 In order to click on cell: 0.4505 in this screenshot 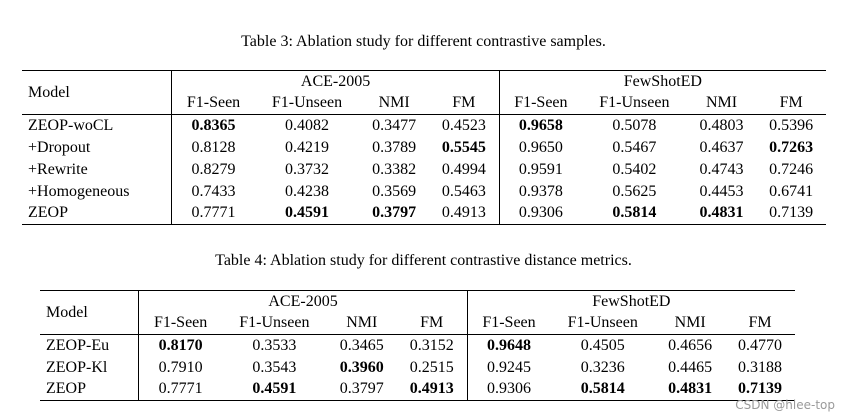, I will do `click(603, 345)`.